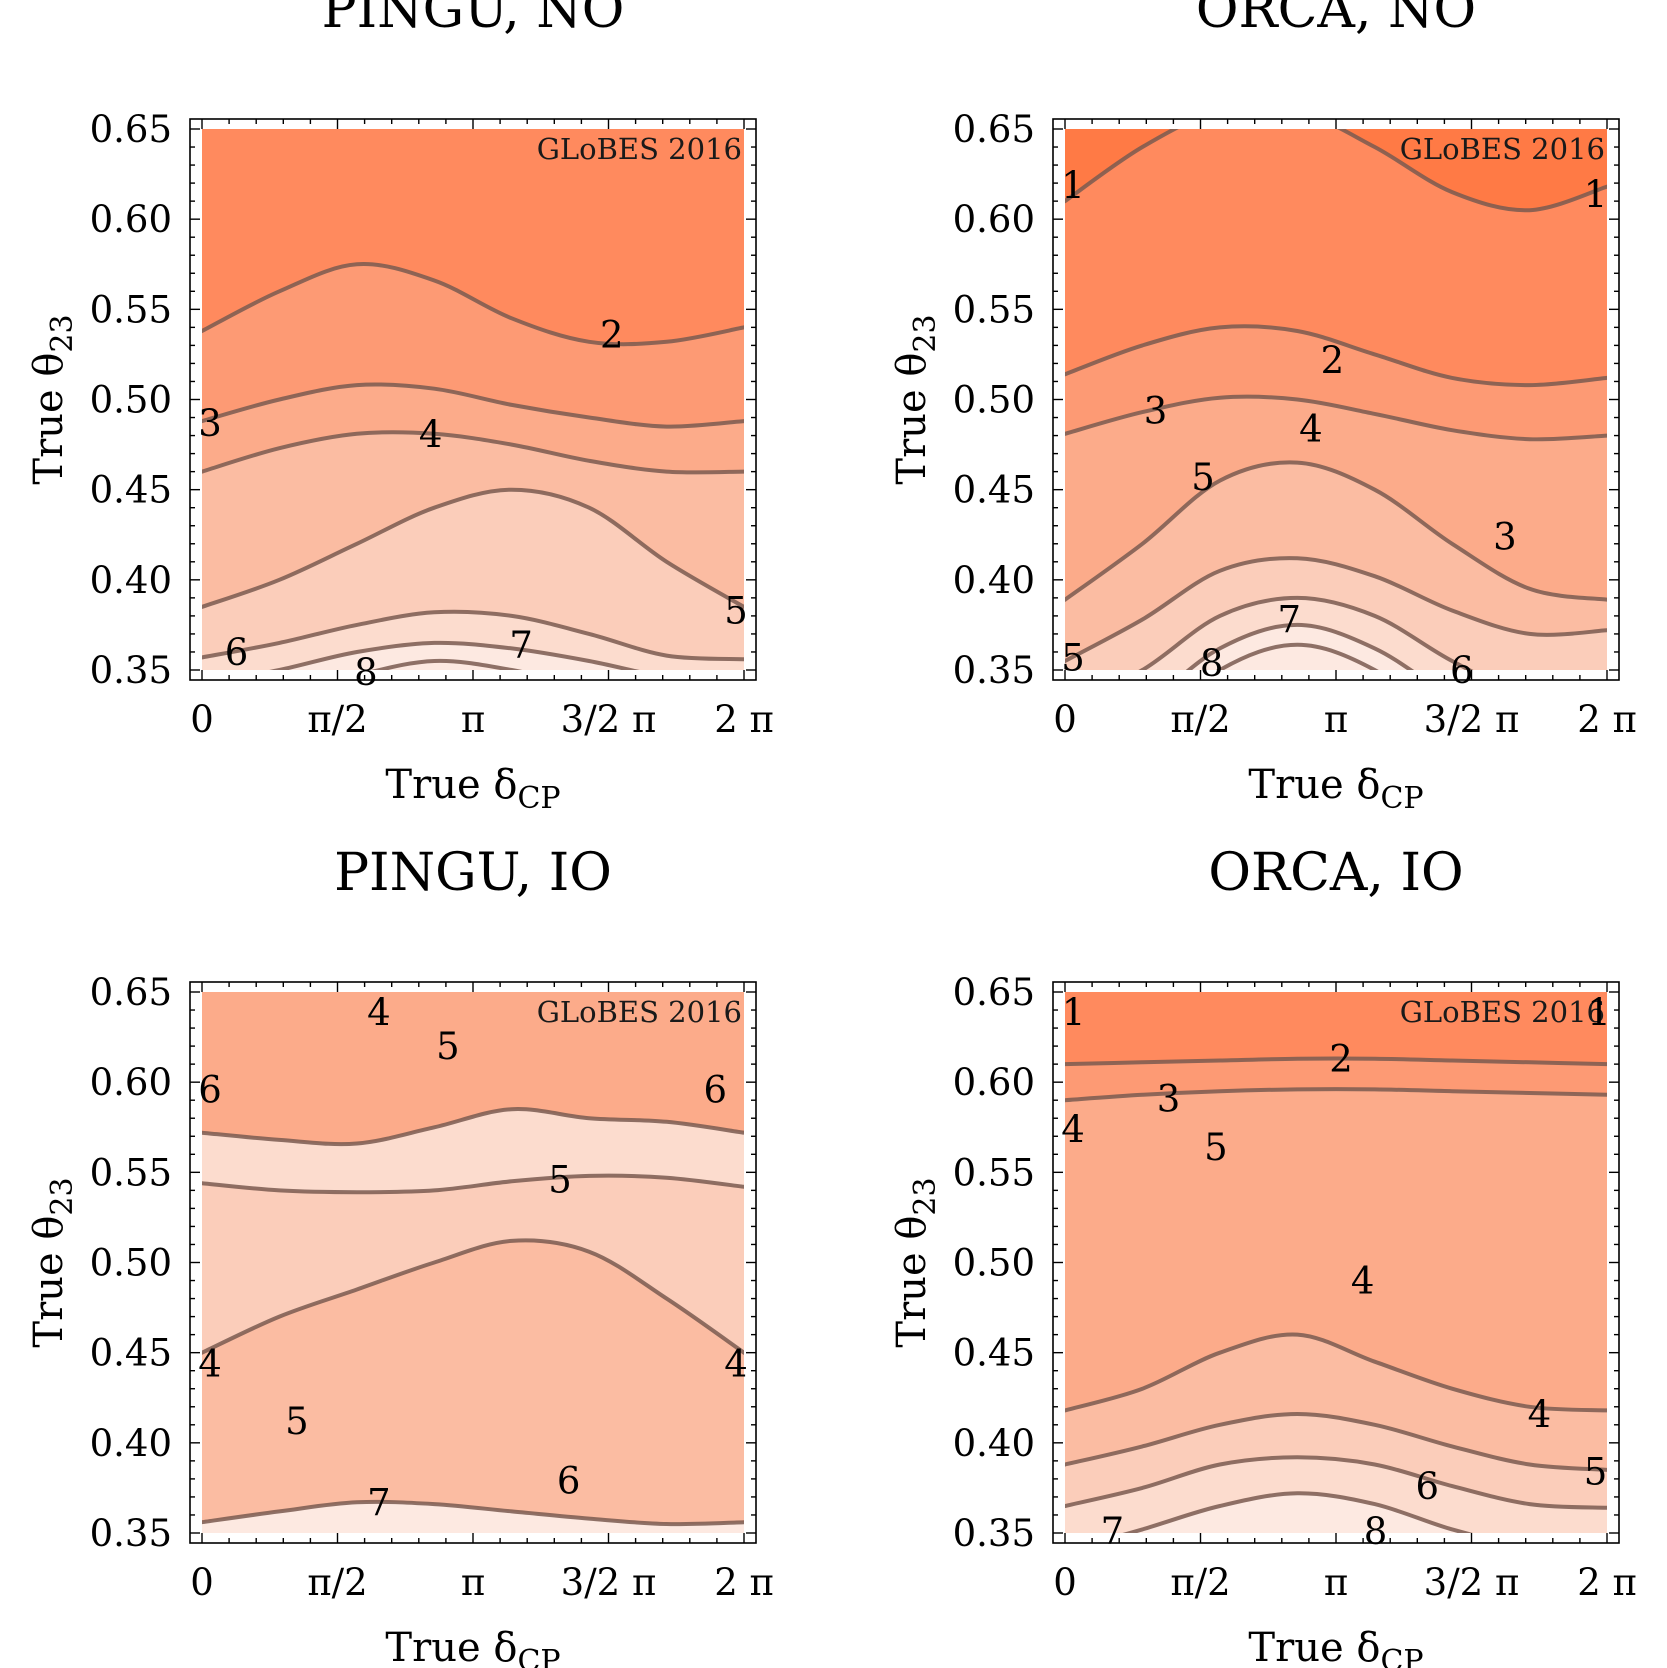  Describe the element at coordinates (473, 20) in the screenshot. I see `chart-title: PINGU, NO` at that location.